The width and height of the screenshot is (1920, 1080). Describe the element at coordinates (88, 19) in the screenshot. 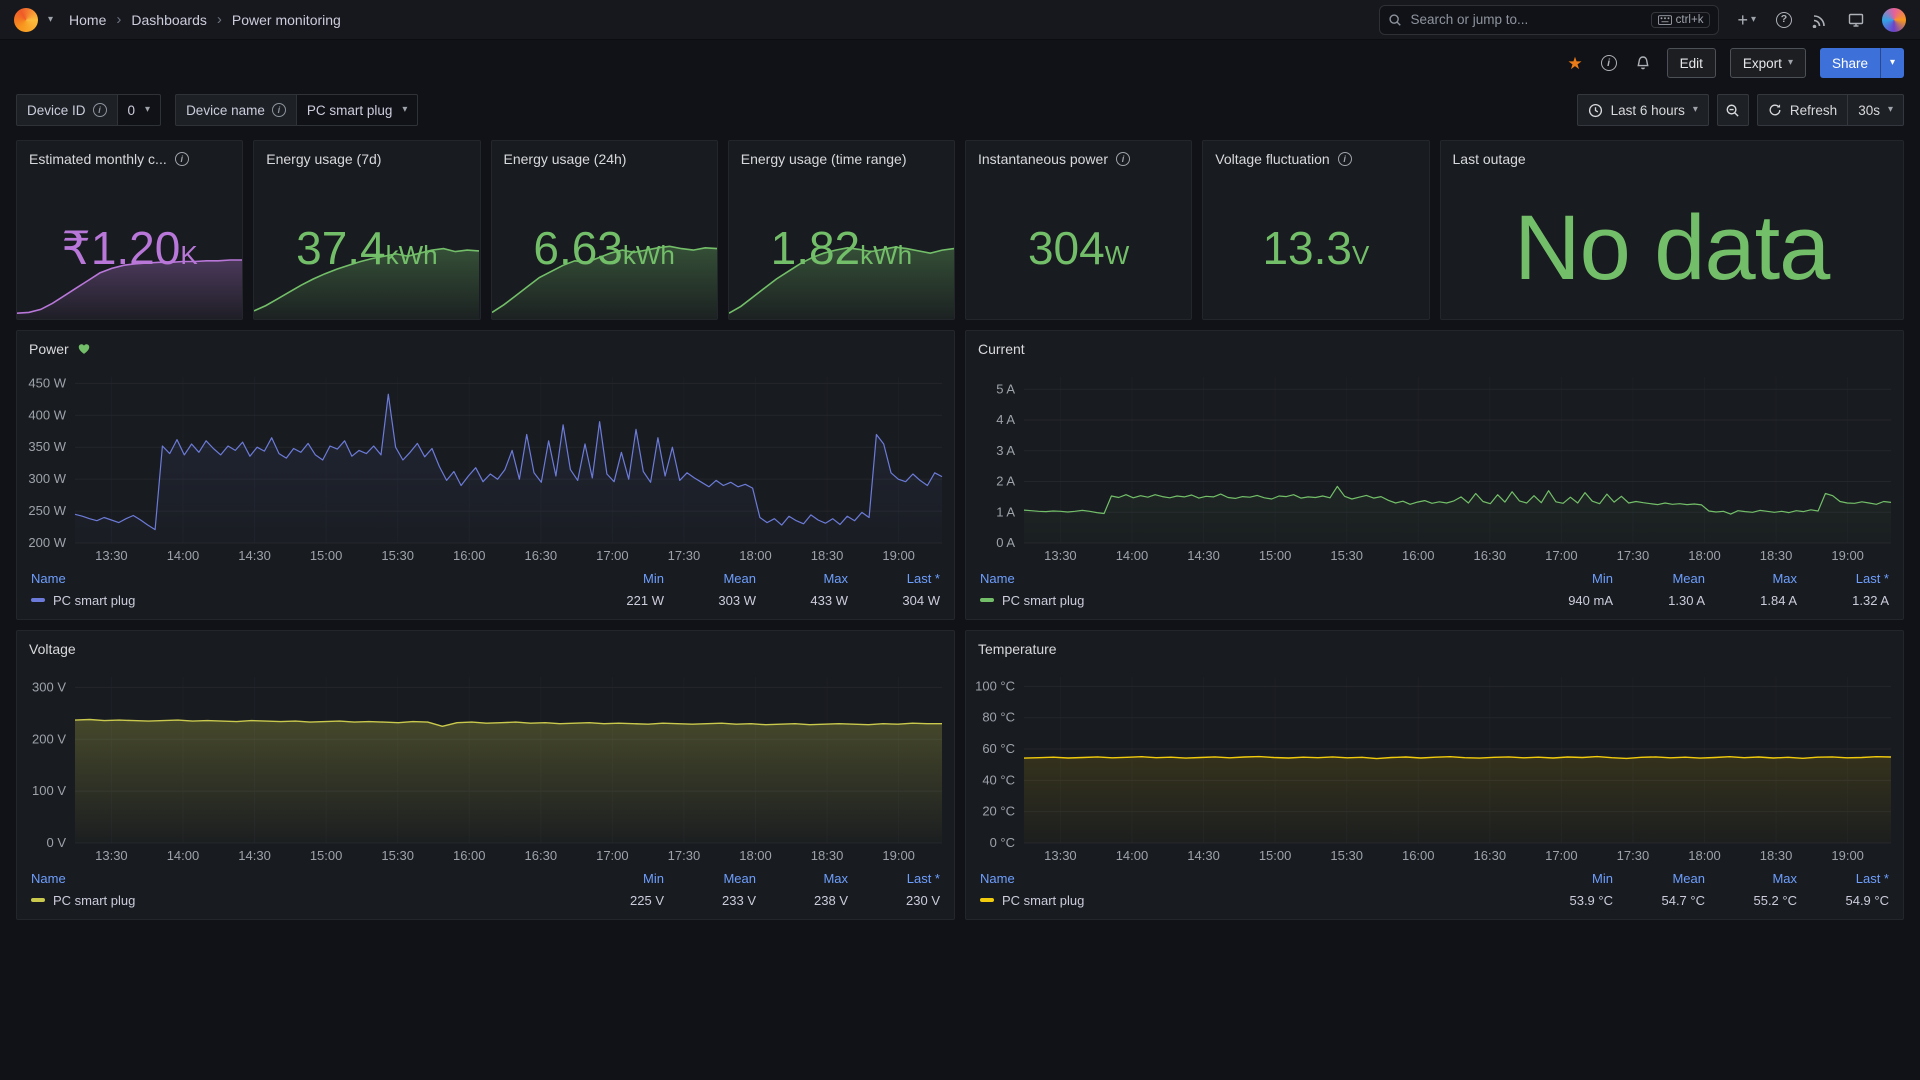

I see `breadcrumb-home: Home` at that location.